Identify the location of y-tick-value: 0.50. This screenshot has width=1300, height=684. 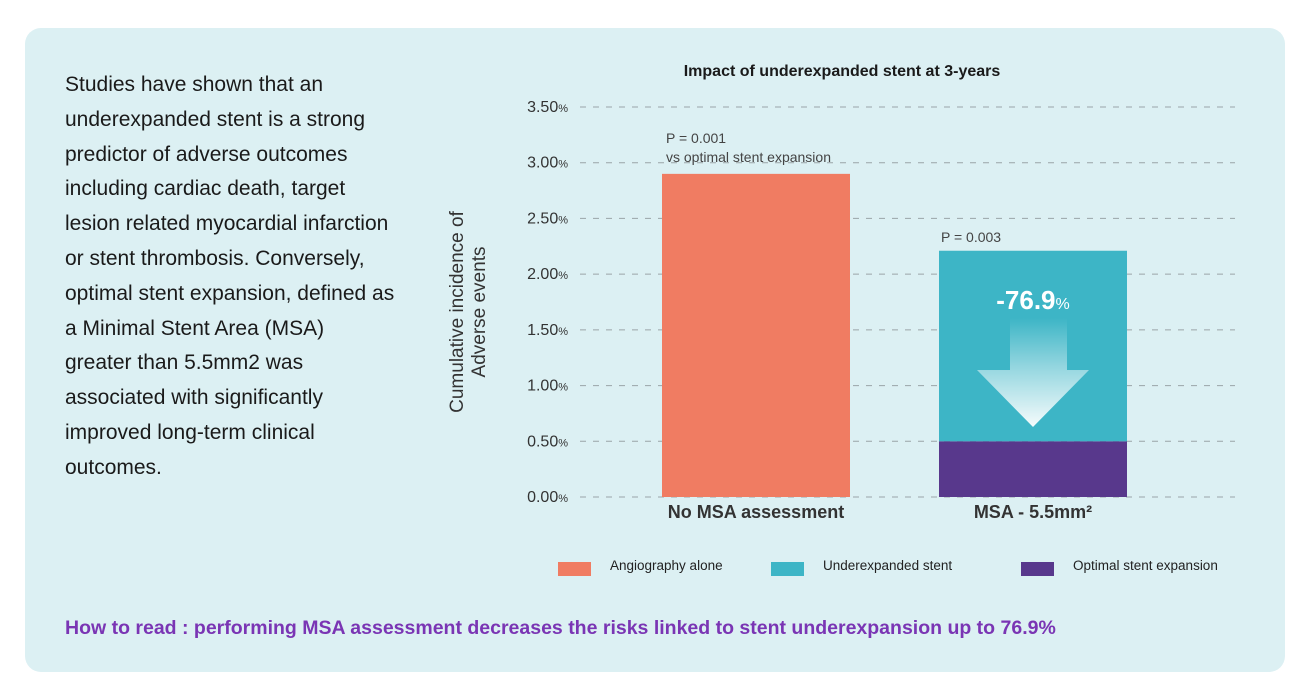
(542, 441).